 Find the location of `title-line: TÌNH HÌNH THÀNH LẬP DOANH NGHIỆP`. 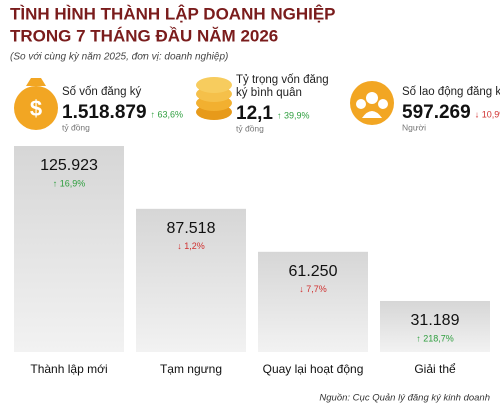

title-line: TÌNH HÌNH THÀNH LẬP DOANH NGHIỆP is located at coordinates (173, 13).